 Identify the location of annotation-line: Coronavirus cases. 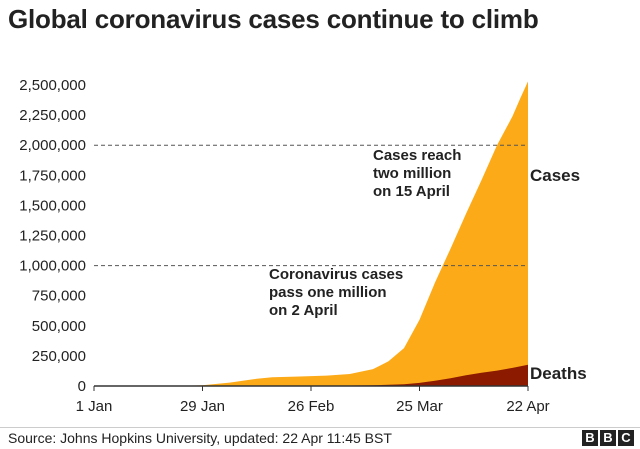
(336, 274).